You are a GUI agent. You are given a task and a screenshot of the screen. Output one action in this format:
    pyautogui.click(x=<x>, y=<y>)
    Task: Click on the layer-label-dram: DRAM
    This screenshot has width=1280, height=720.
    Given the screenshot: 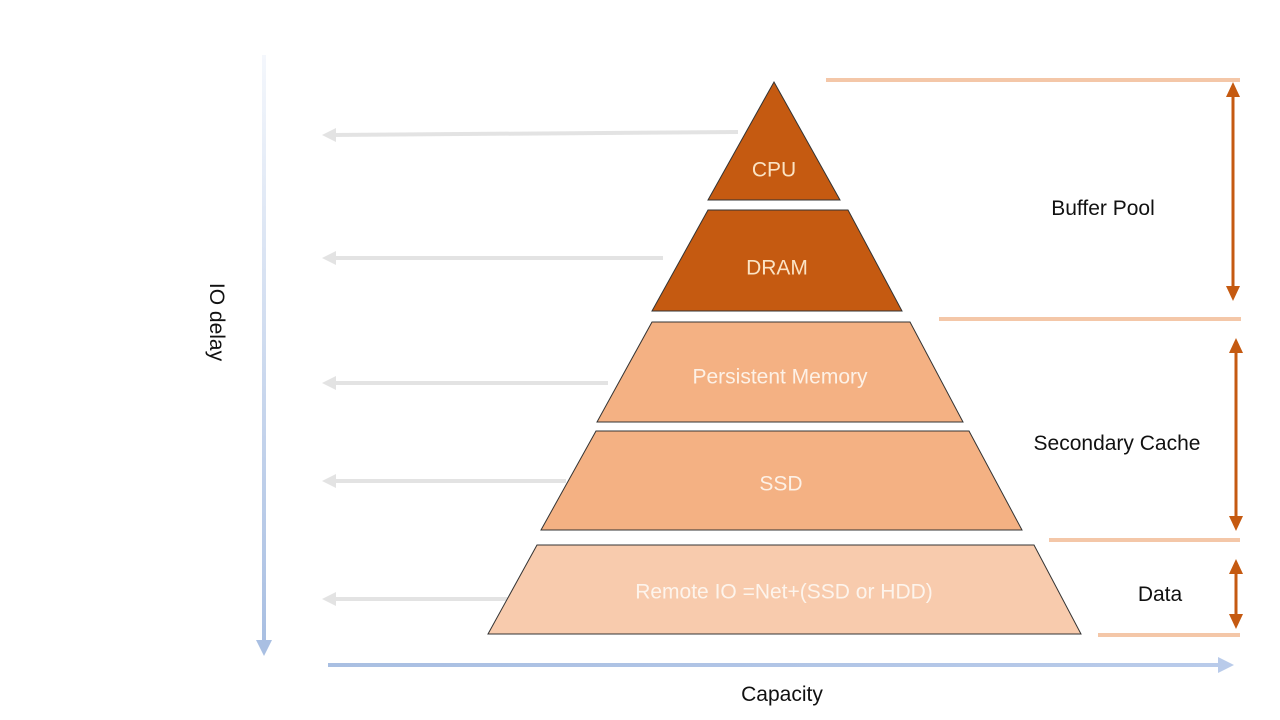 What is the action you would take?
    pyautogui.click(x=777, y=268)
    